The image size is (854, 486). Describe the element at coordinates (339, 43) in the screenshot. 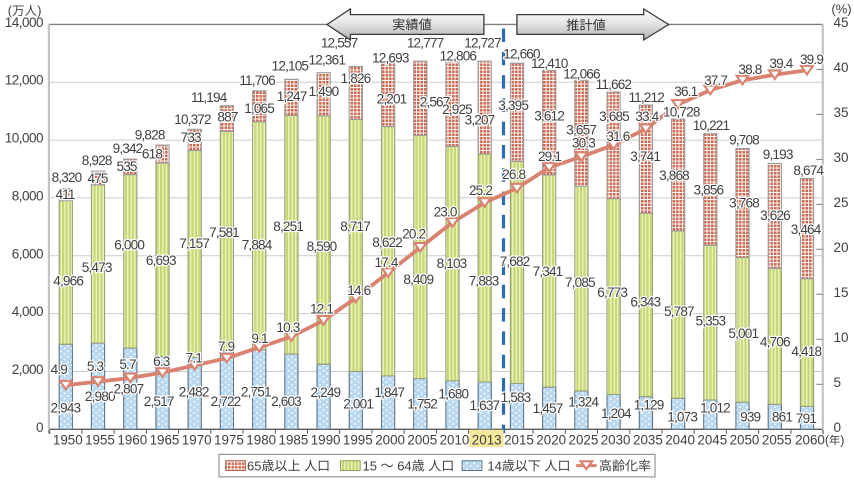

I see `svg-text: 12,557` at that location.